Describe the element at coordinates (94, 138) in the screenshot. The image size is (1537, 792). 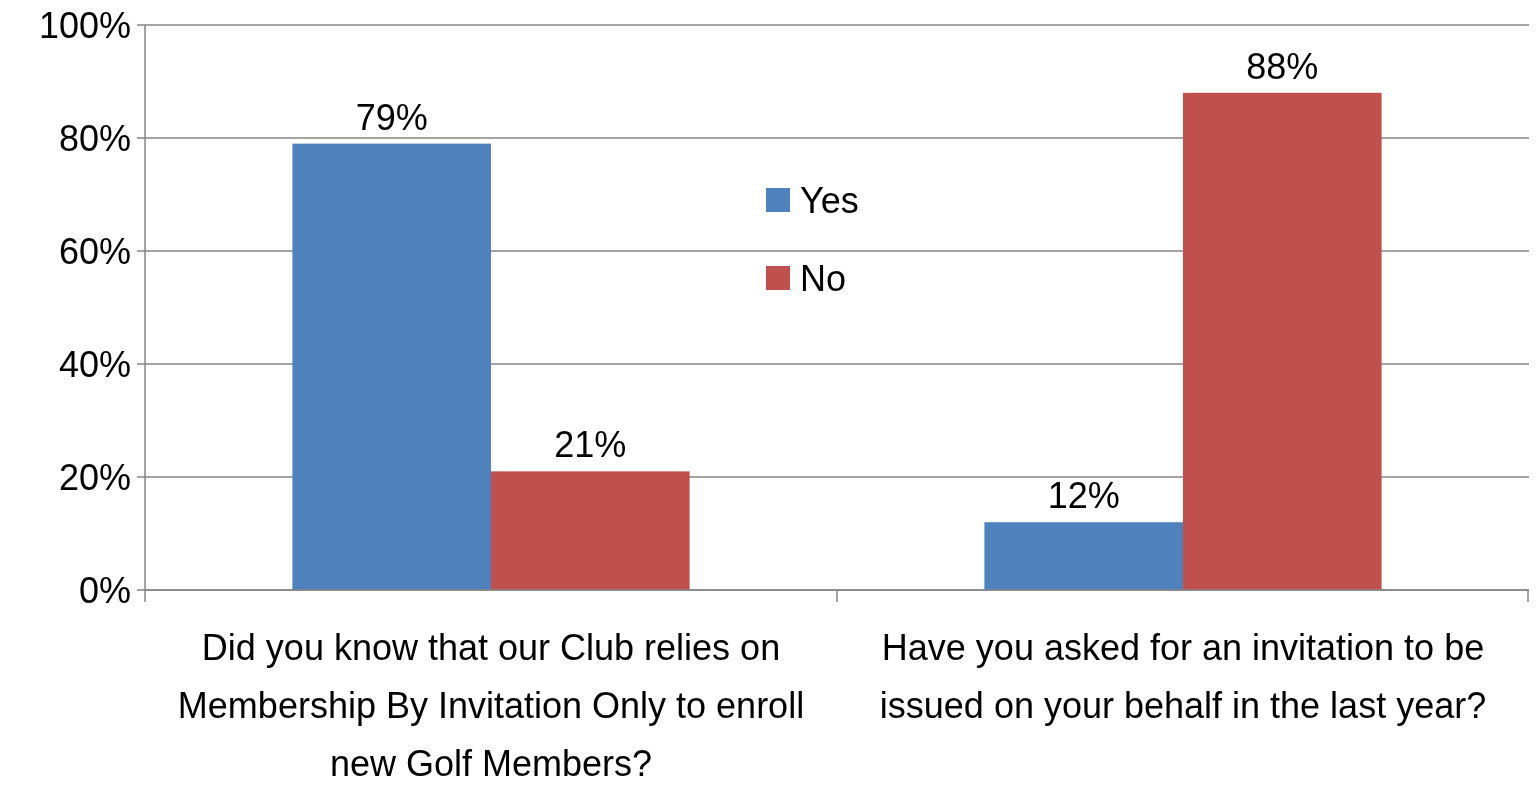
I see `y-tick-label: 80%` at that location.